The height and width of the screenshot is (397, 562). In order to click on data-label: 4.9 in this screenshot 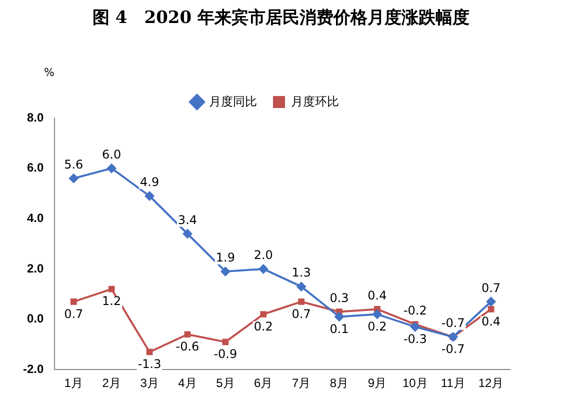, I will do `click(150, 182)`.